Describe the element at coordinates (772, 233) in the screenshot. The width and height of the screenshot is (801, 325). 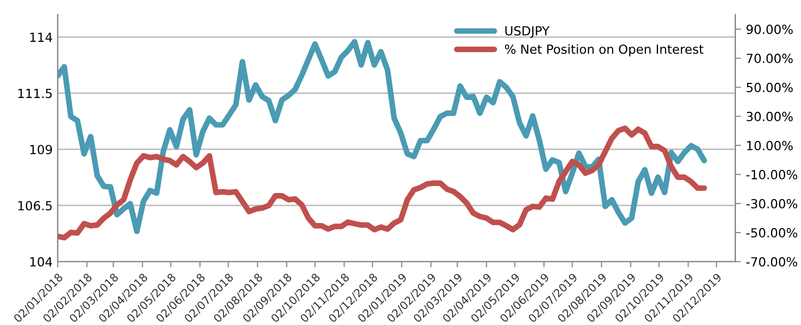
I see `y2-tick-label: -50.00%` at that location.